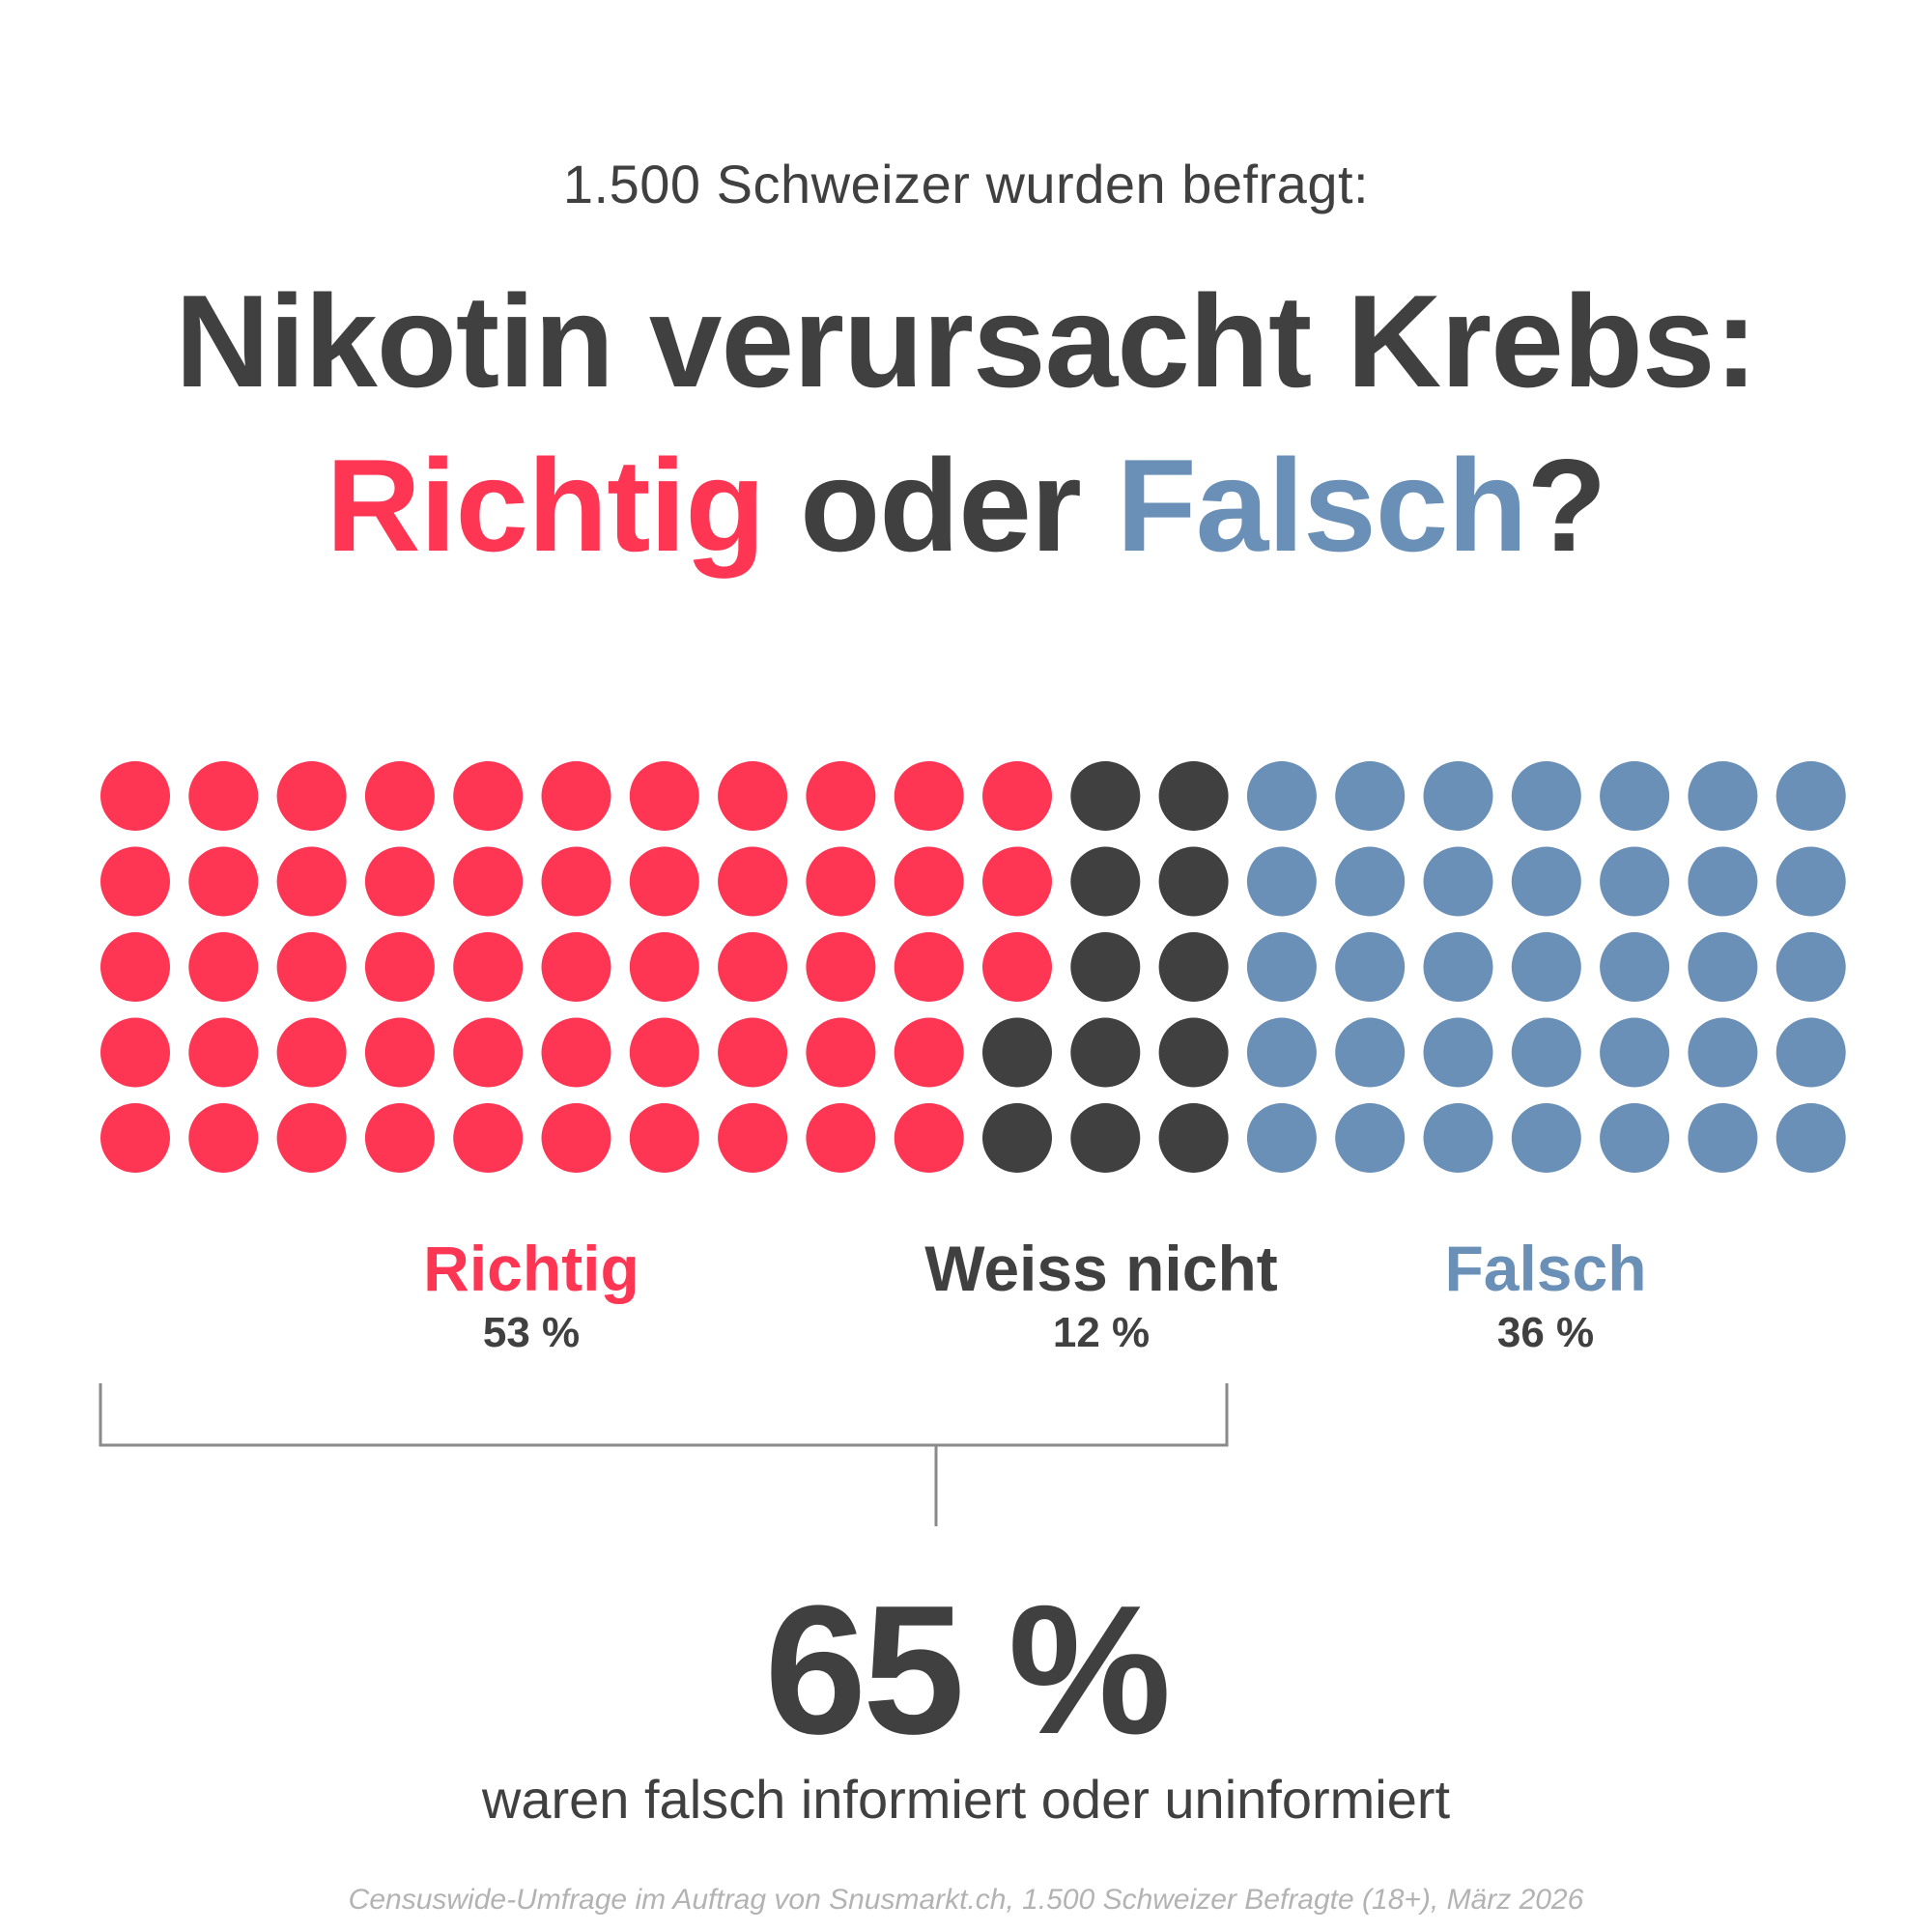 The height and width of the screenshot is (1932, 1932). I want to click on headline-word-richtig: Richtig, so click(545, 505).